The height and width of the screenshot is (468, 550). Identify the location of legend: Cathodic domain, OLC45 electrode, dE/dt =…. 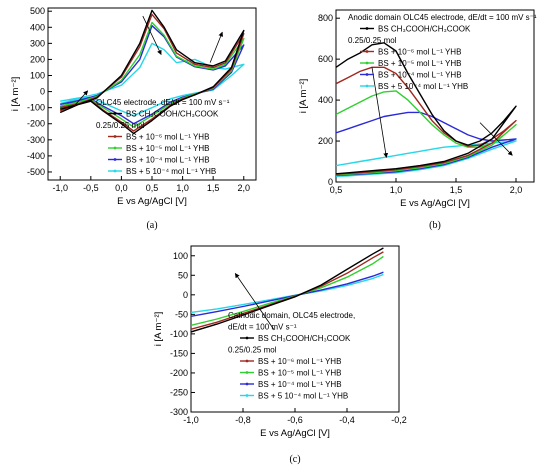
(291, 356).